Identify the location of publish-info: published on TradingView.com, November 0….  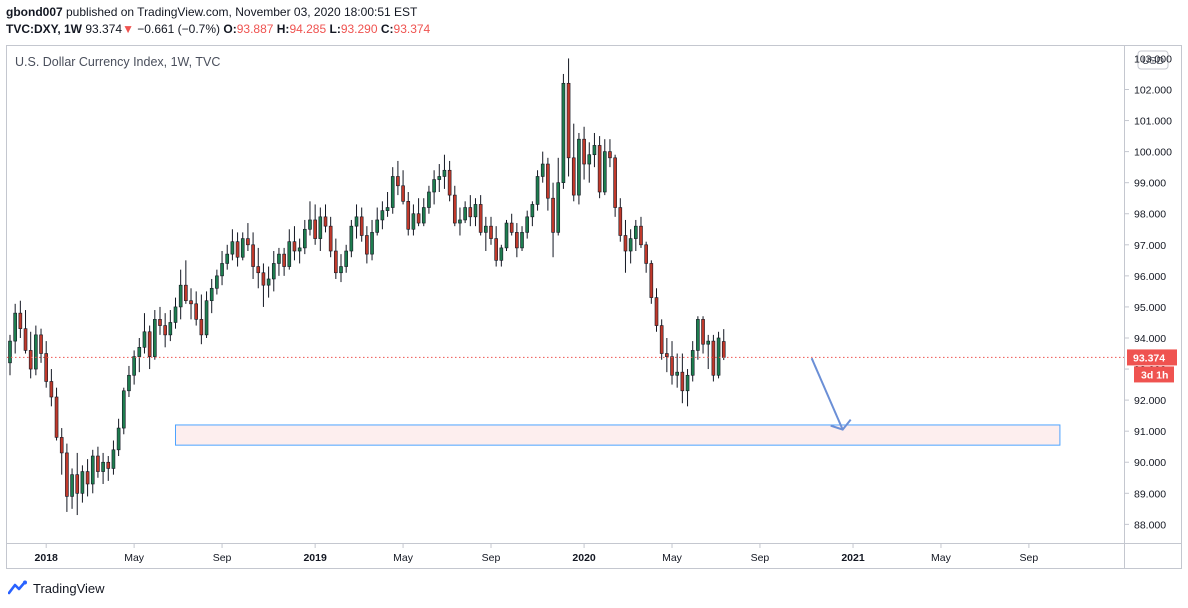
(240, 12).